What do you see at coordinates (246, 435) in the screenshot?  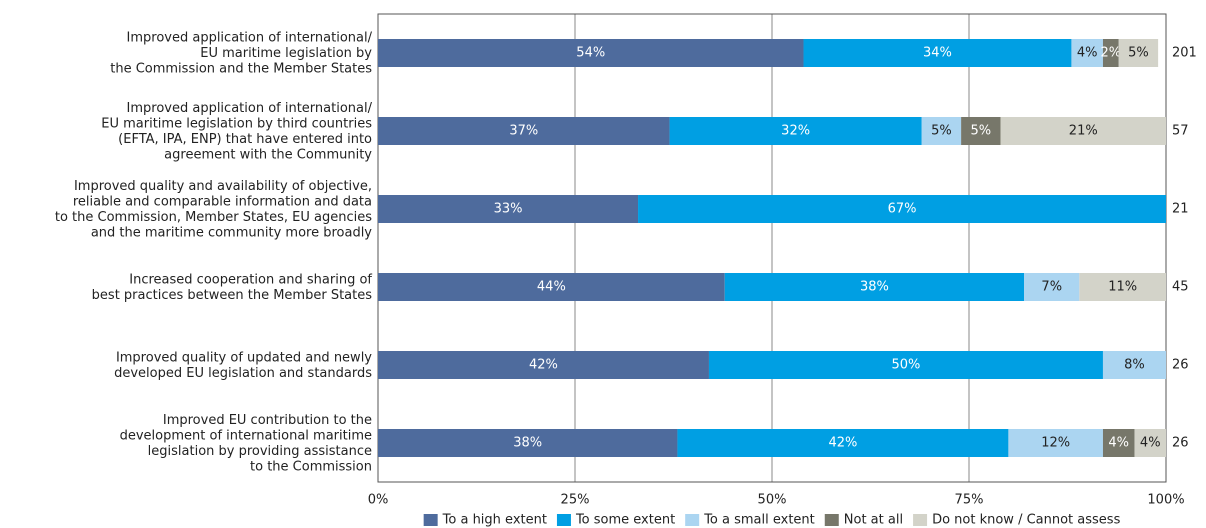 I see `category-line: development of international maritime` at bounding box center [246, 435].